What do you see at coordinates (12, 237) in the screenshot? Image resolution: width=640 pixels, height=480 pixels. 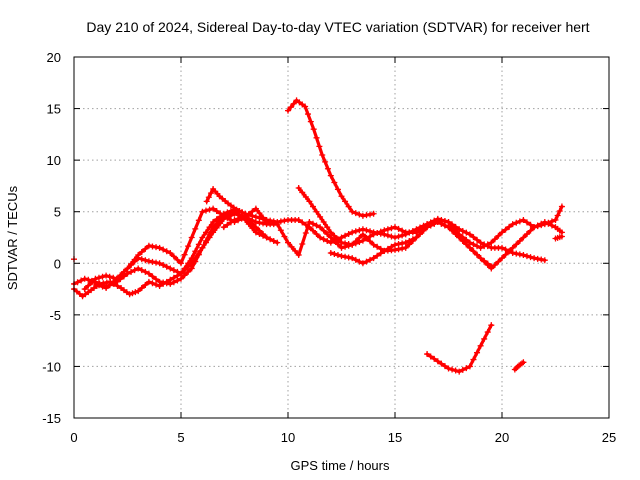 I see `y-axis-label: SDTVAR / TECUs` at bounding box center [12, 237].